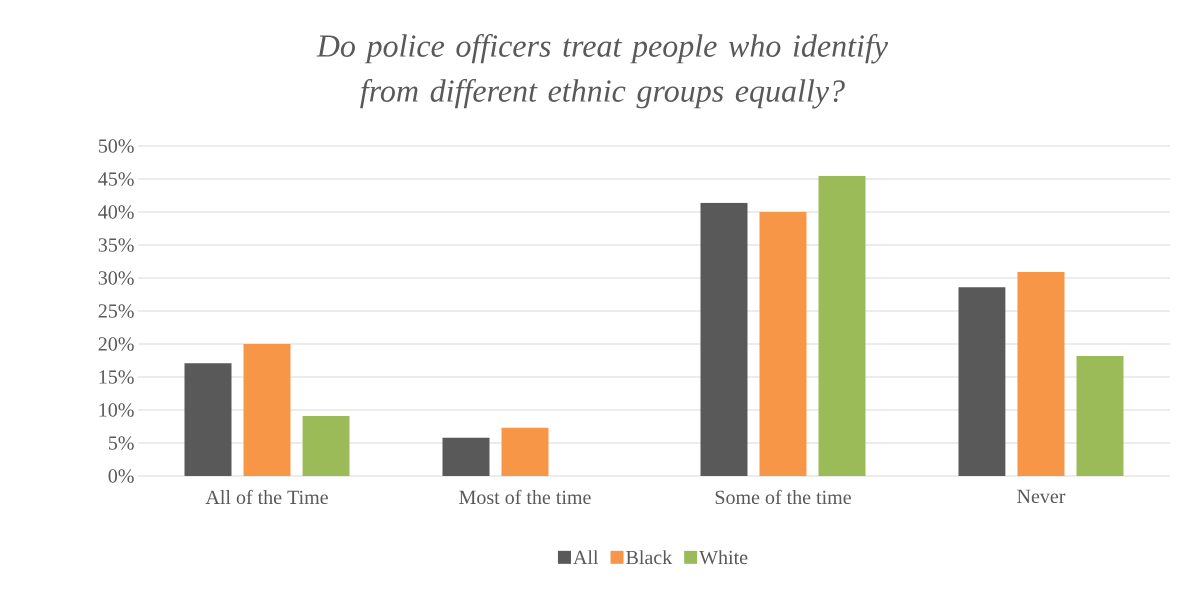 This screenshot has height=592, width=1186. Describe the element at coordinates (266, 497) in the screenshot. I see `x-tick-label: All of the Time` at that location.